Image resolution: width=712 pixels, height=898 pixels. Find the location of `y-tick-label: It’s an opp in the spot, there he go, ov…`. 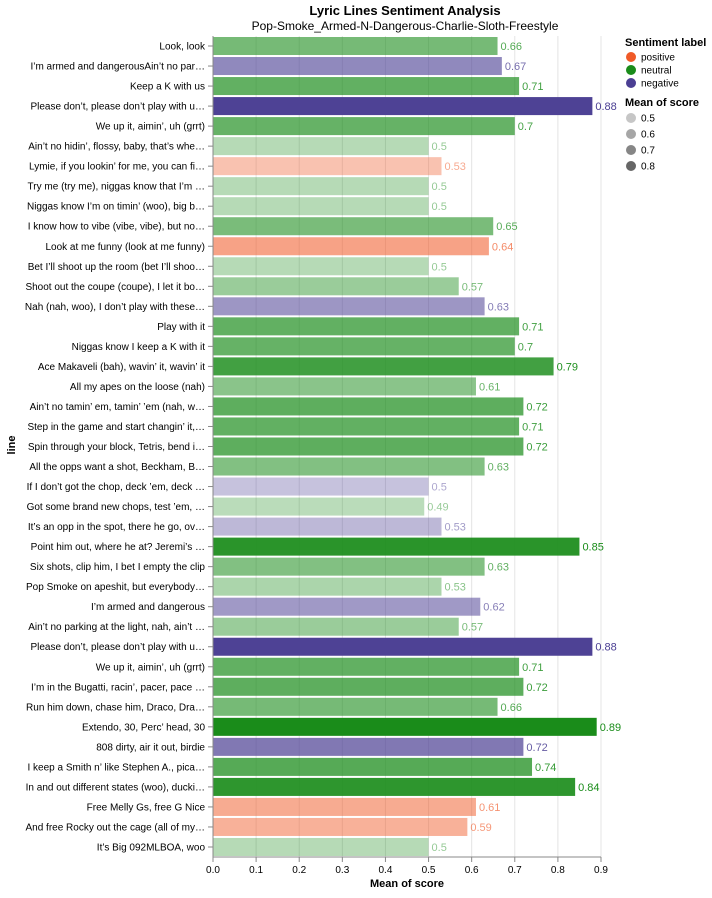

y-tick-label: It’s an opp in the spot, there he go, ov… is located at coordinates (116, 527).